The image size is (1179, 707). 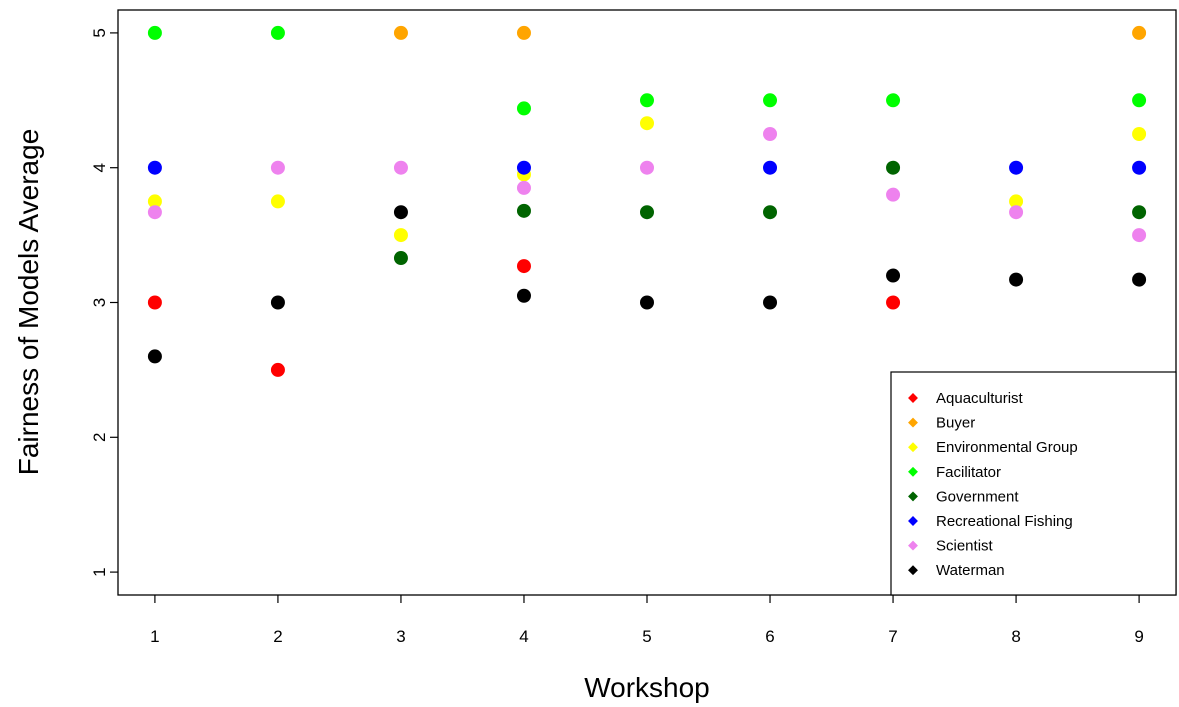 What do you see at coordinates (769, 636) in the screenshot?
I see `x-tick-label: 6` at bounding box center [769, 636].